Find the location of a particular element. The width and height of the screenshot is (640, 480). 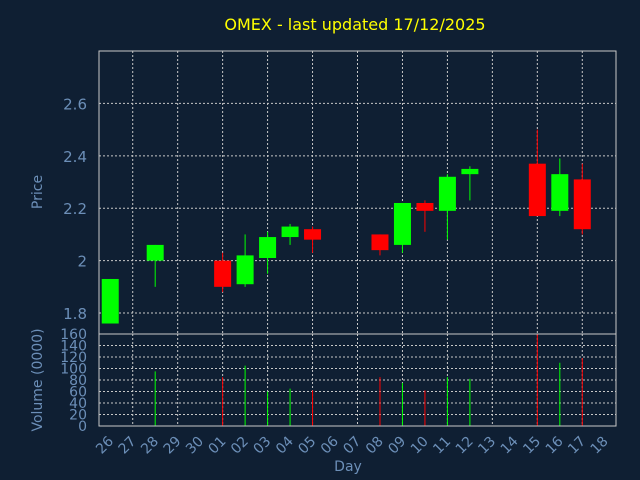

x-tick-label: 06 is located at coordinates (330, 445).